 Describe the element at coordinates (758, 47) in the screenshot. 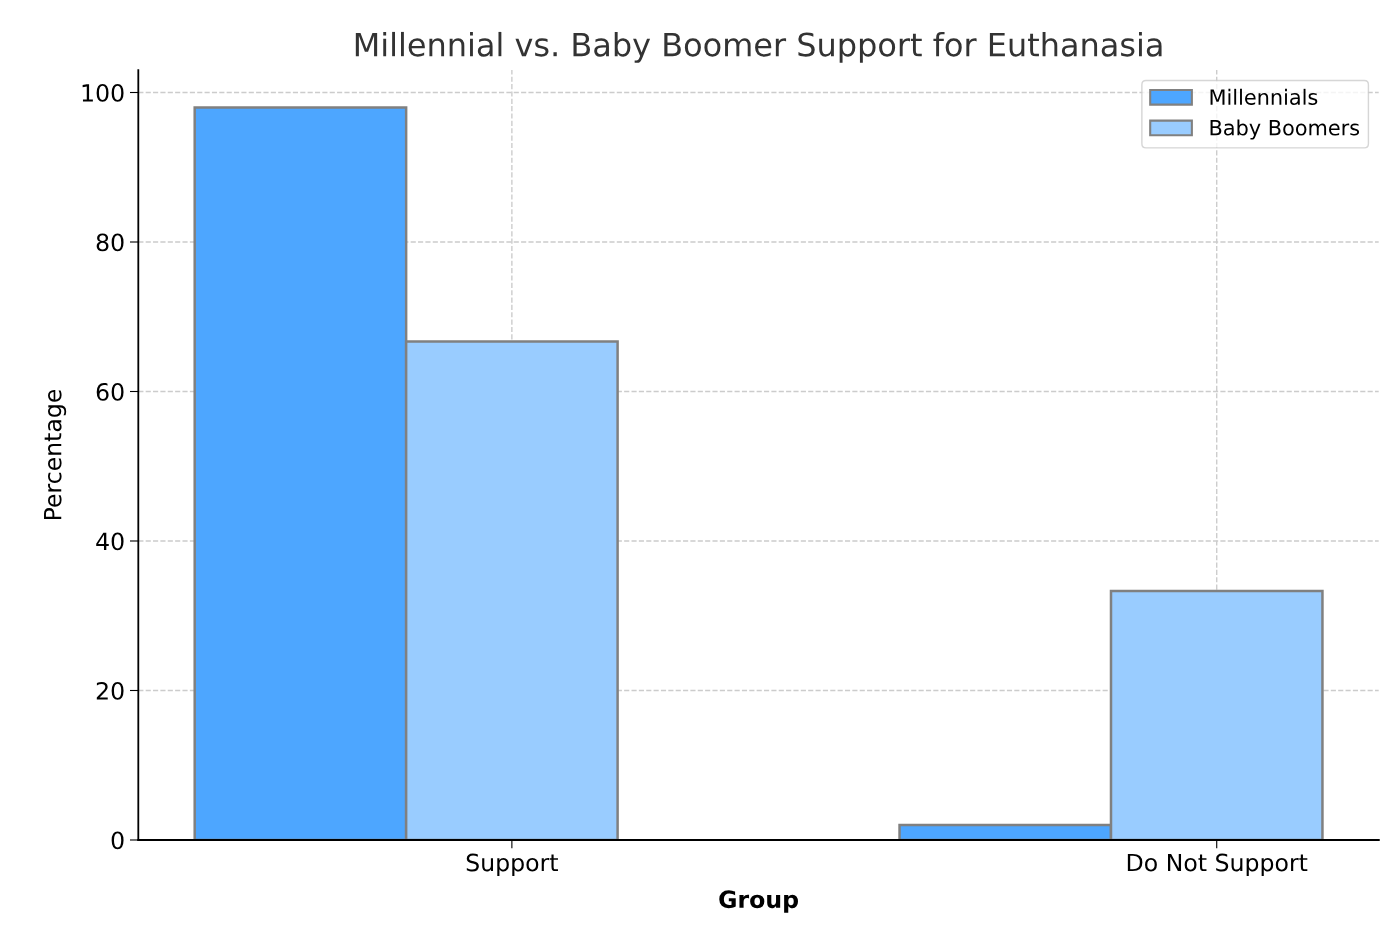

I see `chart-title: Millennial vs. Baby Boomer Support for Euthanasia` at that location.